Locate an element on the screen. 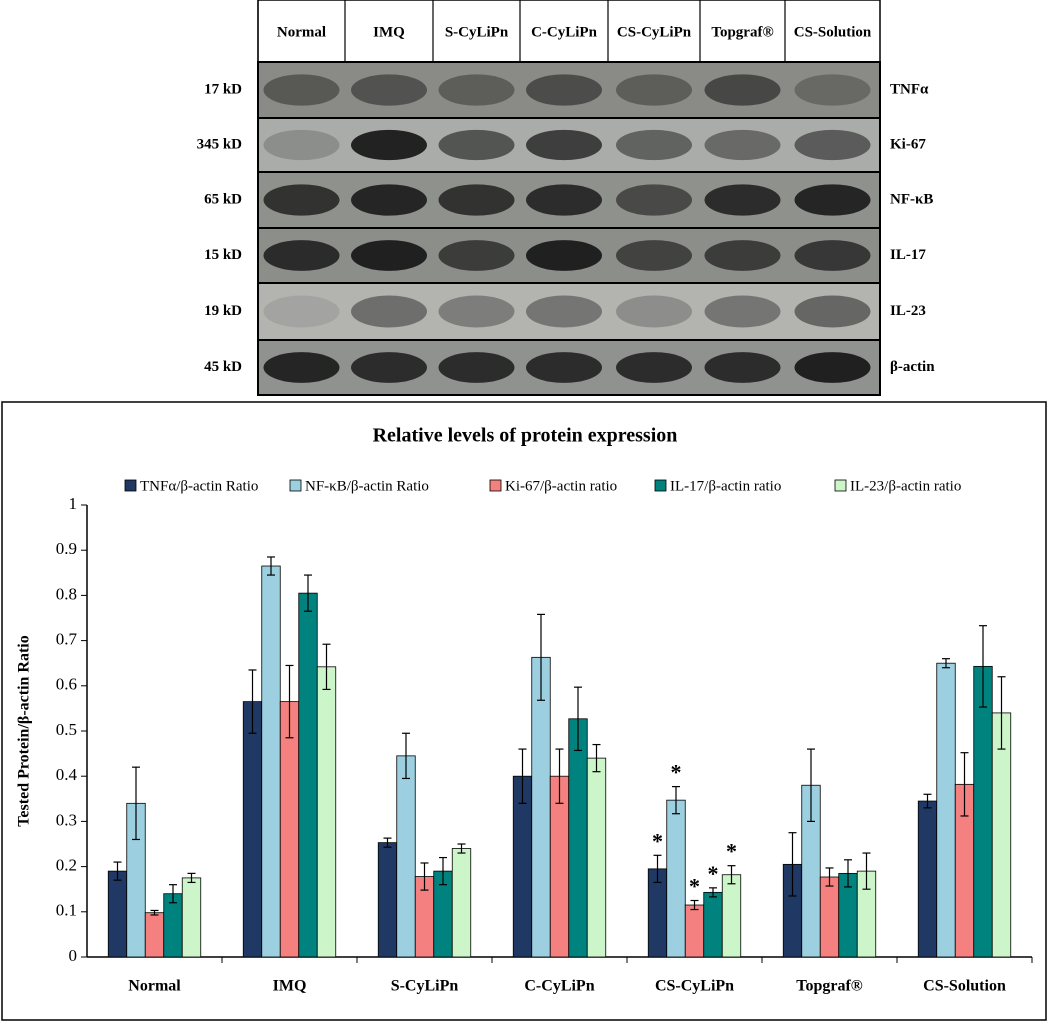 The image size is (1050, 1023). x-tick-label: Normal is located at coordinates (154, 986).